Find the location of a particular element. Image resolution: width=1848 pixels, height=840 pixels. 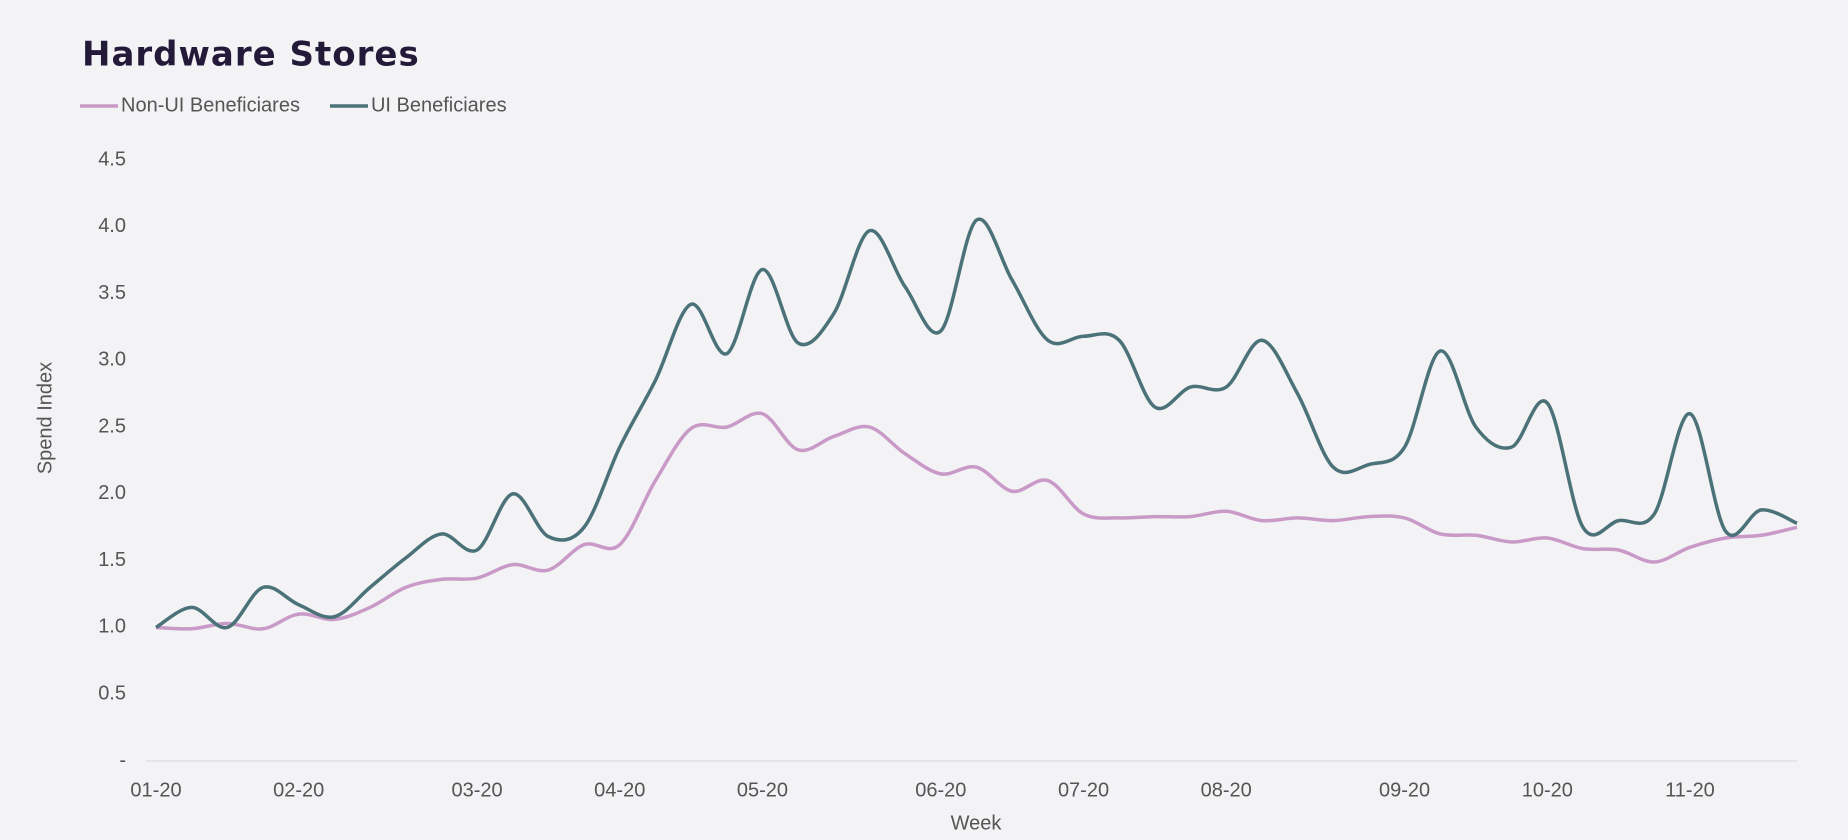

x-tick-label: 06-20 is located at coordinates (940, 790).